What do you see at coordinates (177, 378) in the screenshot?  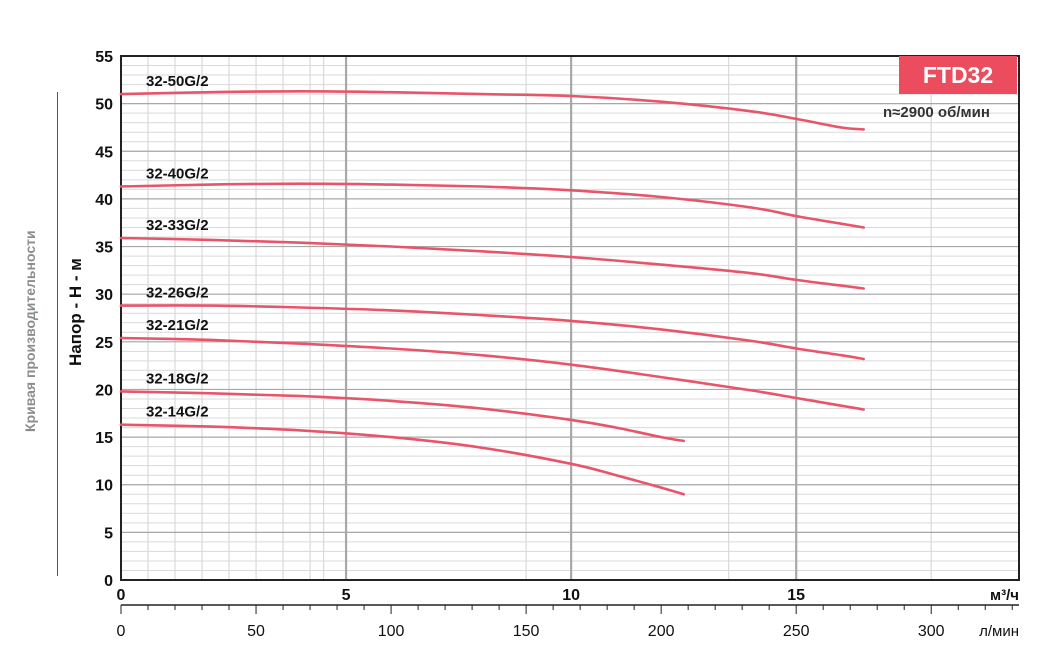 I see `curve-label: 32-18G/2` at bounding box center [177, 378].